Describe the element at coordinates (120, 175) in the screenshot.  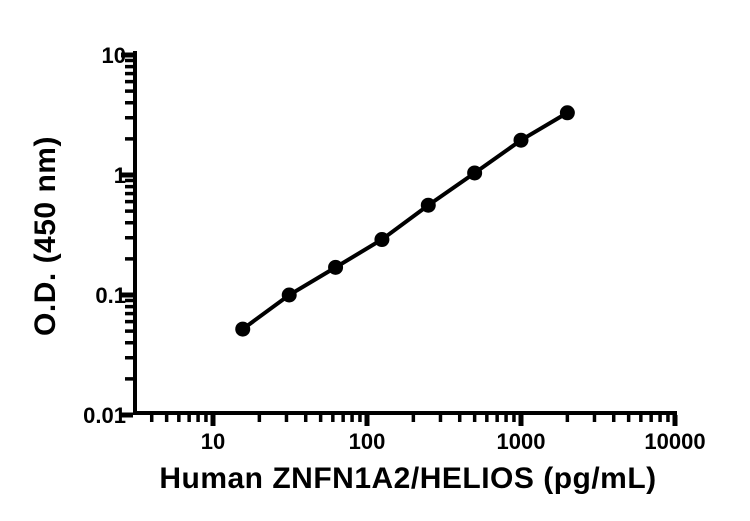
I see `y-tick-label: 1` at that location.